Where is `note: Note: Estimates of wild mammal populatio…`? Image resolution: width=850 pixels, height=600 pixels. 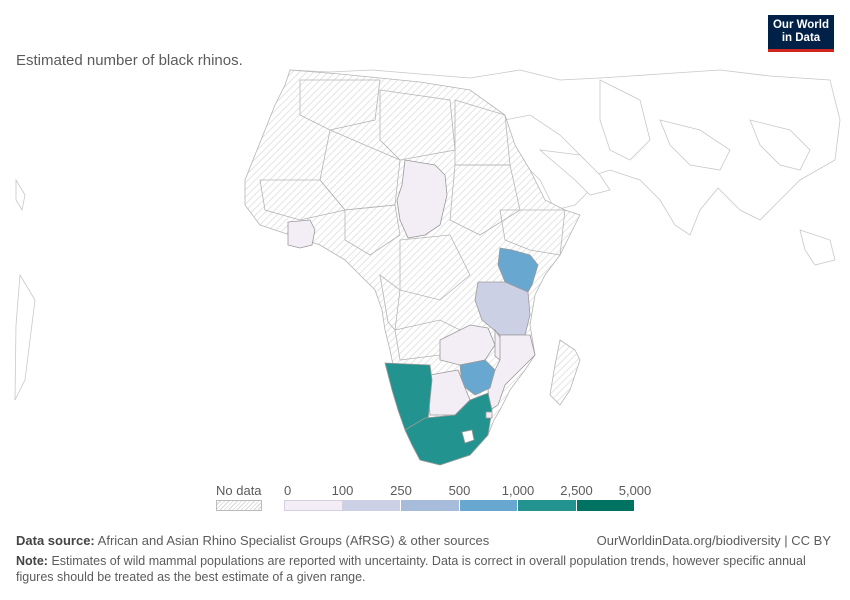
note: Note: Estimates of wild mammal populatio… is located at coordinates (411, 569).